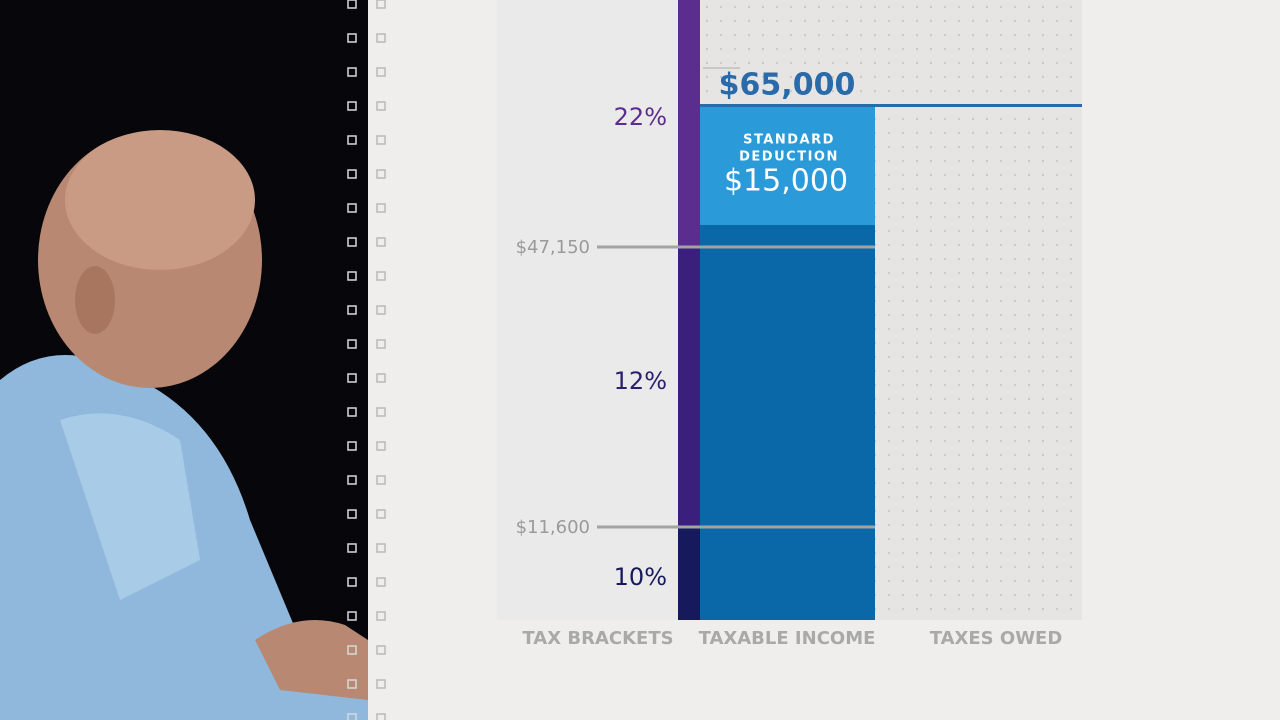 This screenshot has height=720, width=1280. What do you see at coordinates (787, 85) in the screenshot?
I see `income-label: $65,000` at bounding box center [787, 85].